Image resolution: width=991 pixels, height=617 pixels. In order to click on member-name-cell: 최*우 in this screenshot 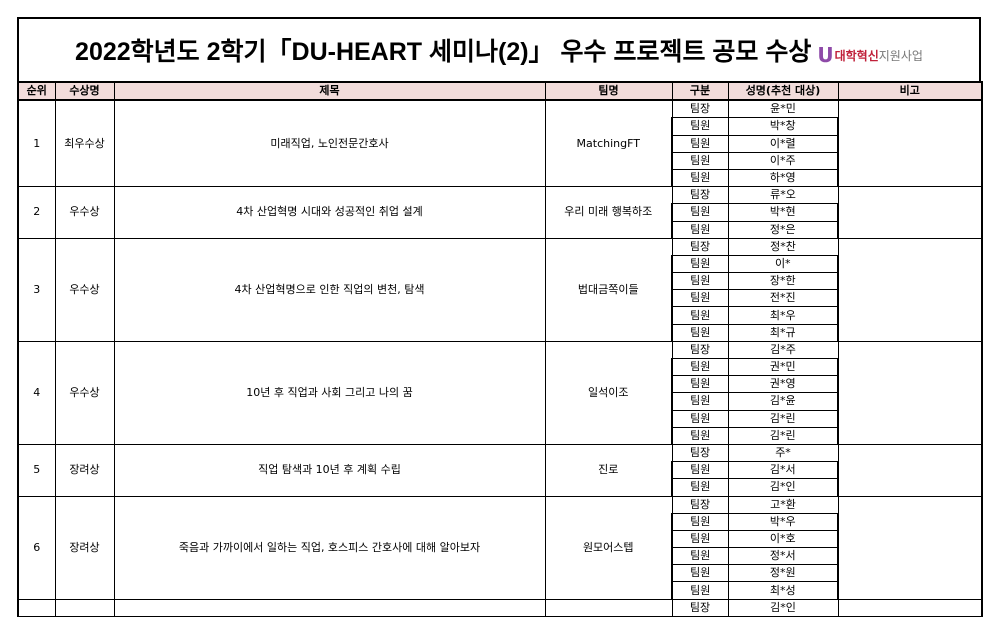, I will do `click(783, 315)`.